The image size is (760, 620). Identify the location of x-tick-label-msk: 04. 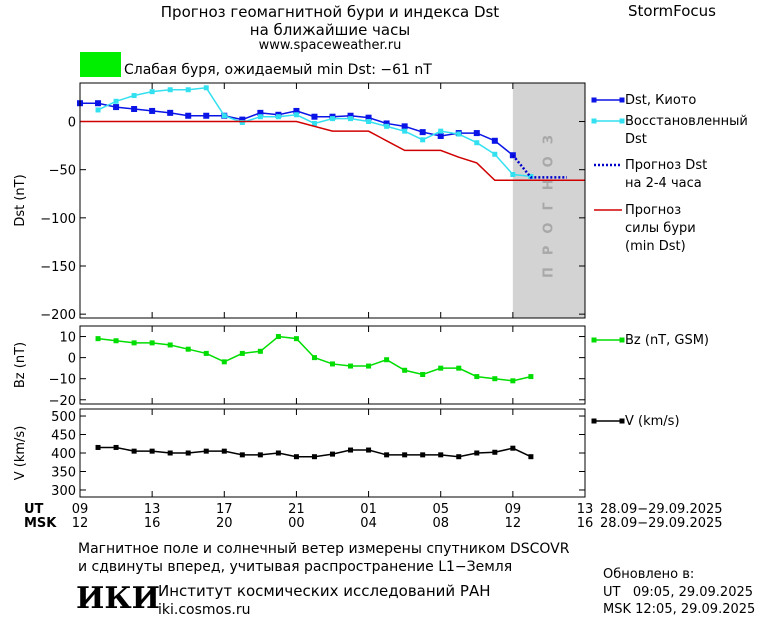
(368, 523).